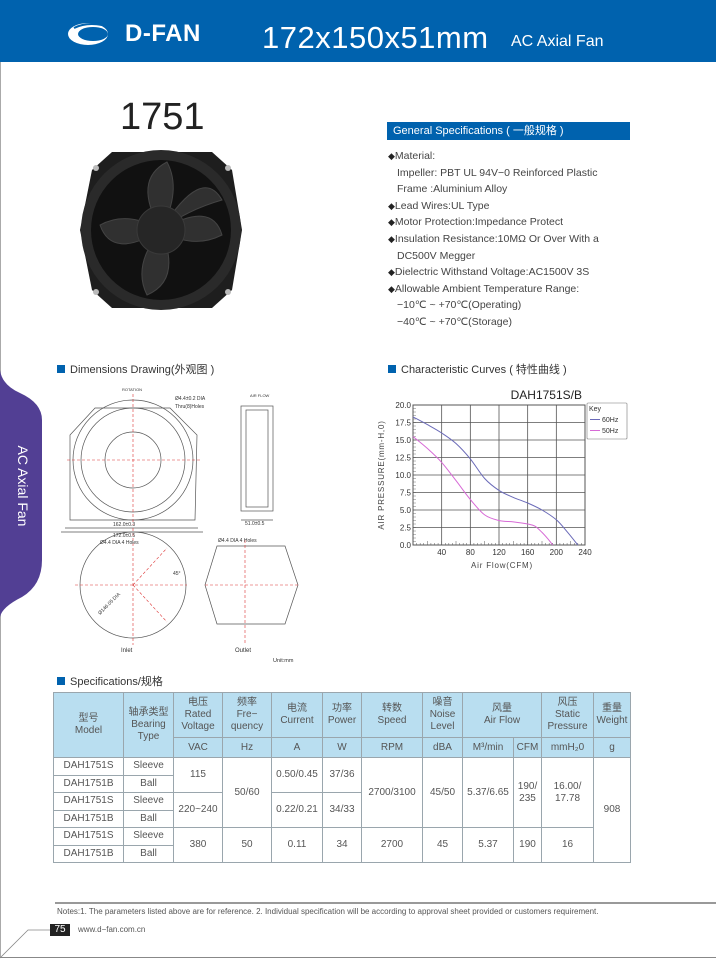  I want to click on header-line: 频率, so click(247, 702).